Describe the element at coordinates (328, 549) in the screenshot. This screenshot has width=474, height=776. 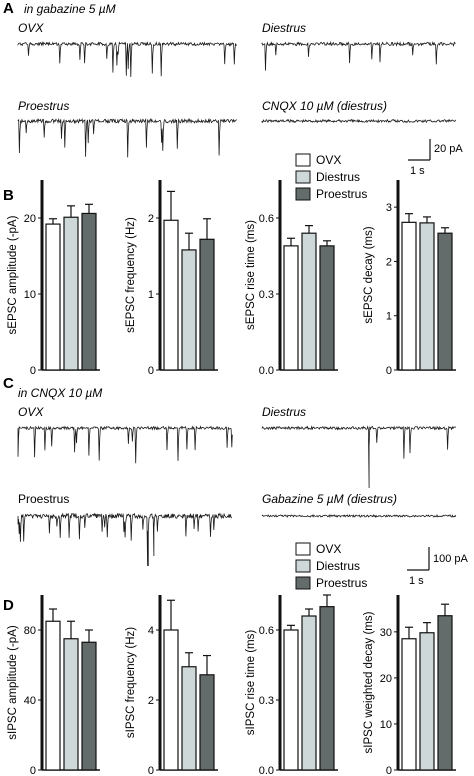
I see `legend-d-ovx: OVX` at that location.